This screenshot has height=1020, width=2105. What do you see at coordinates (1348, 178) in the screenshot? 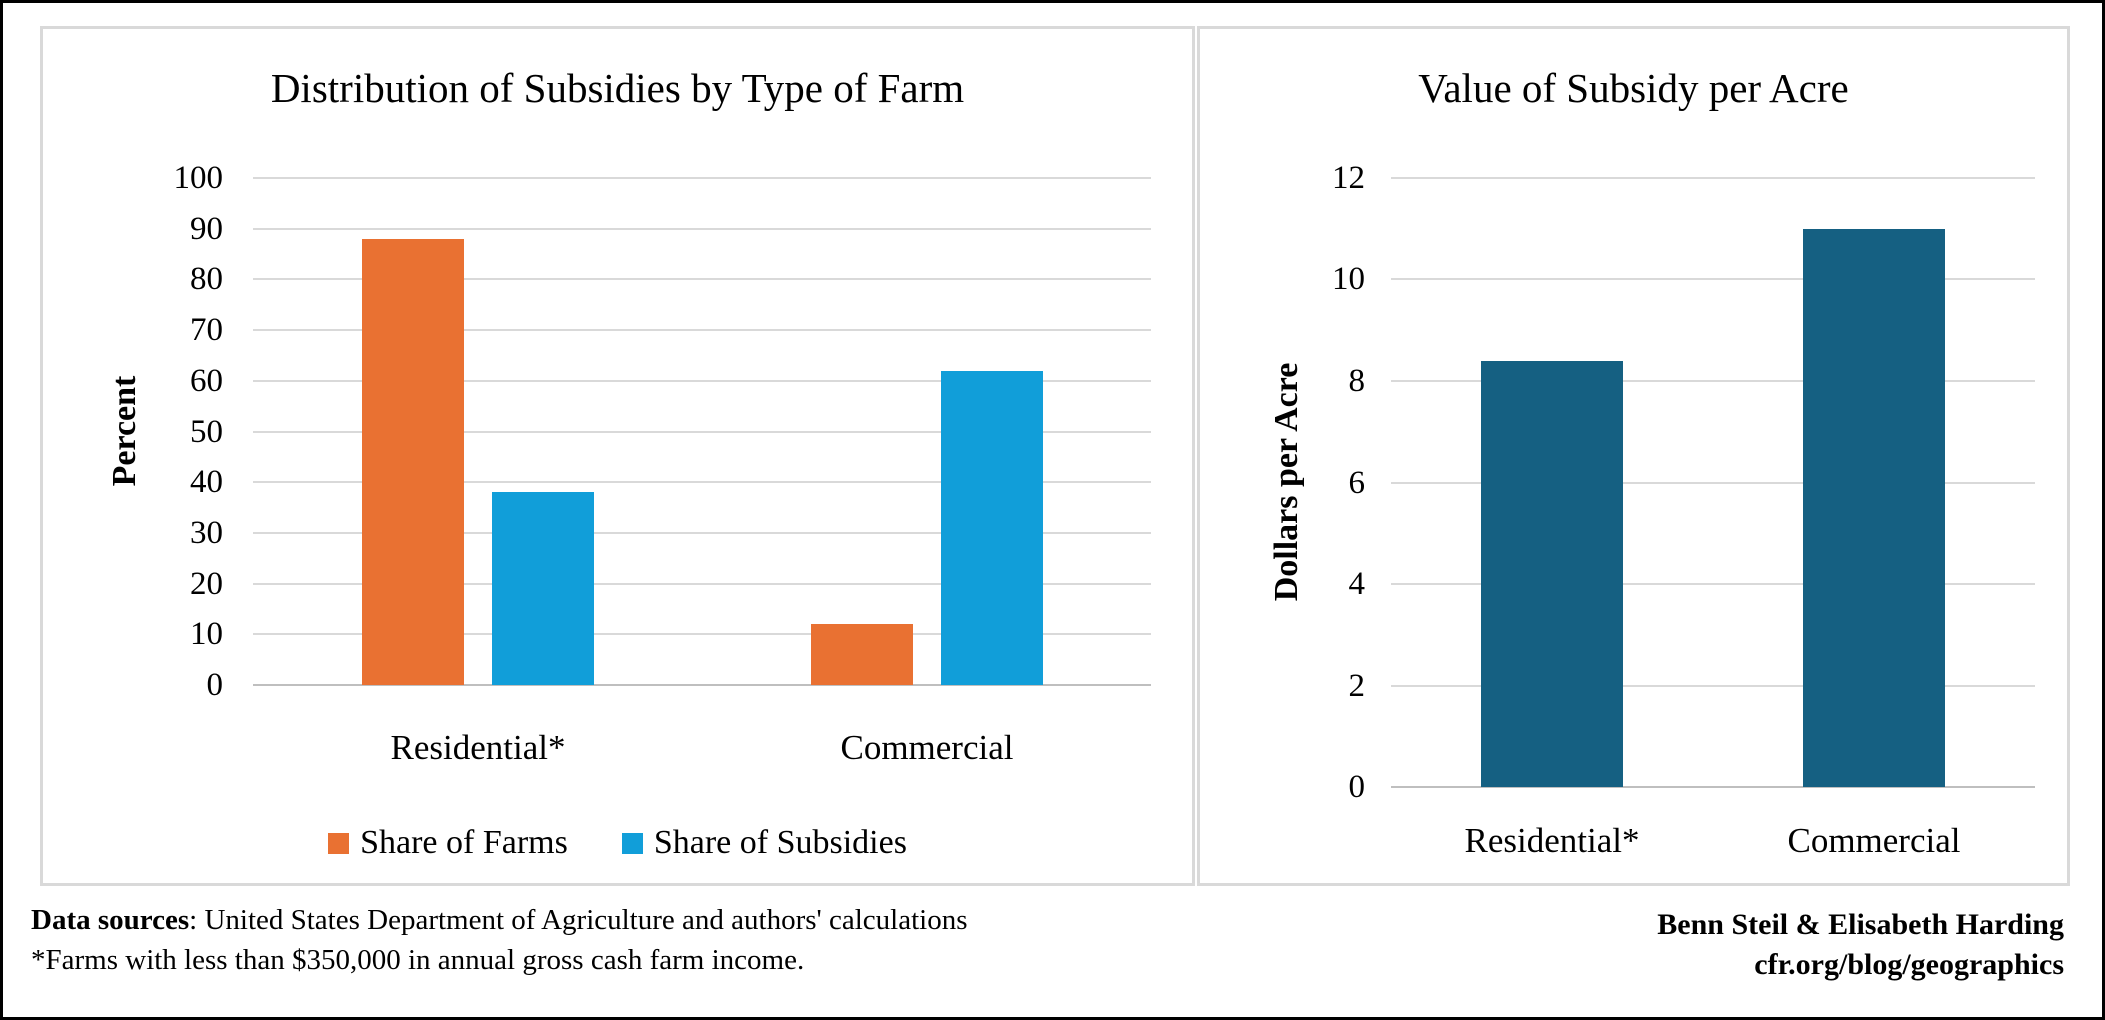
I see `y-tick-label: 12` at bounding box center [1348, 178].